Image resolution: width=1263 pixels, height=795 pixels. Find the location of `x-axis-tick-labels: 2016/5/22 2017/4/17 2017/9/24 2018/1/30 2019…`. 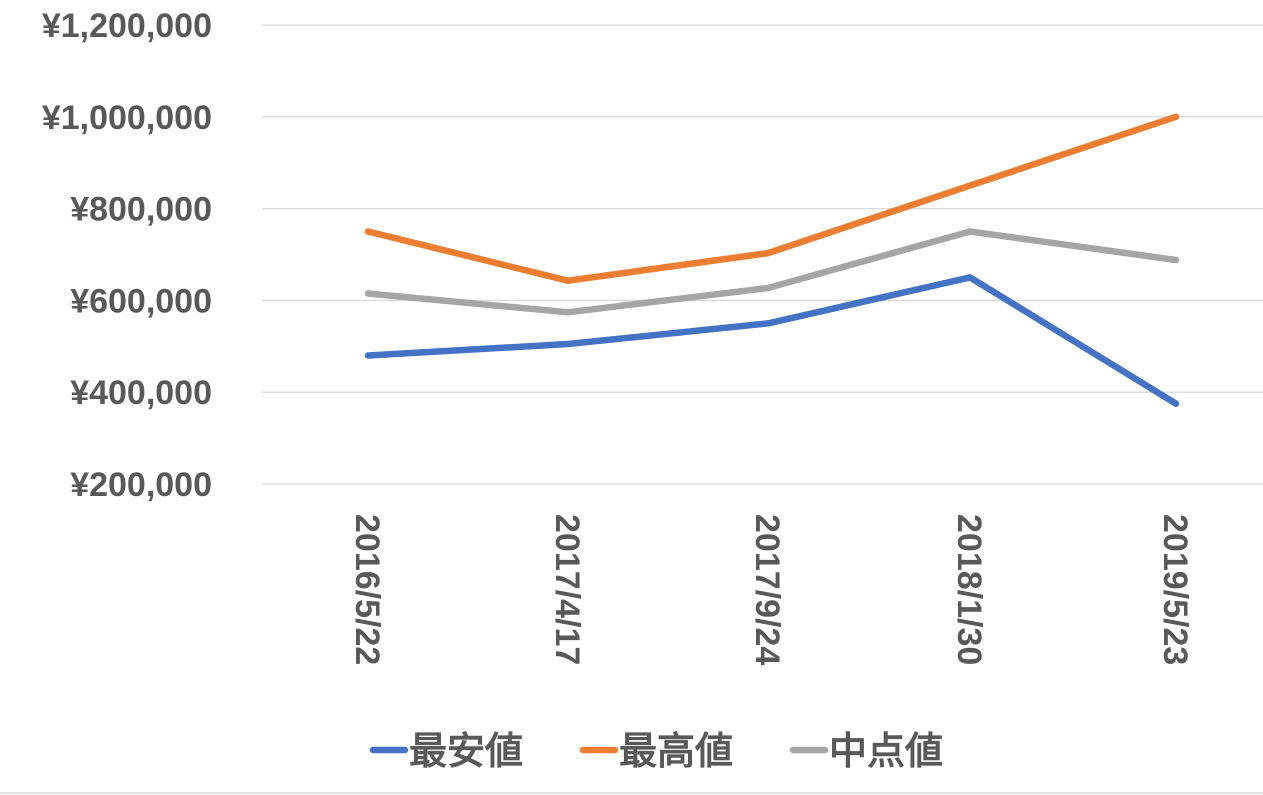

x-axis-tick-labels: 2016/5/22 2017/4/17 2017/9/24 2018/1/30 2019… is located at coordinates (771, 589).